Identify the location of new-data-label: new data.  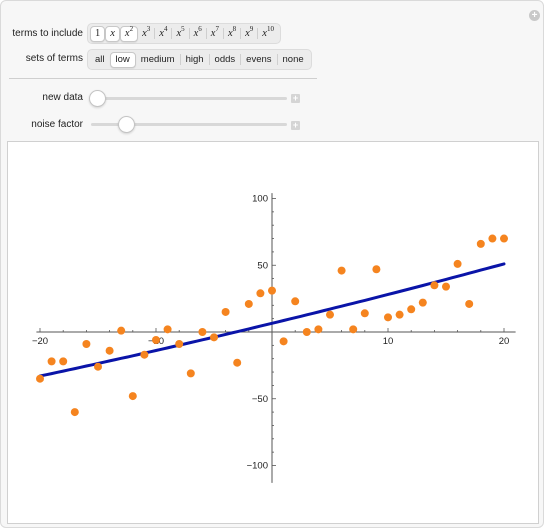
(62, 97).